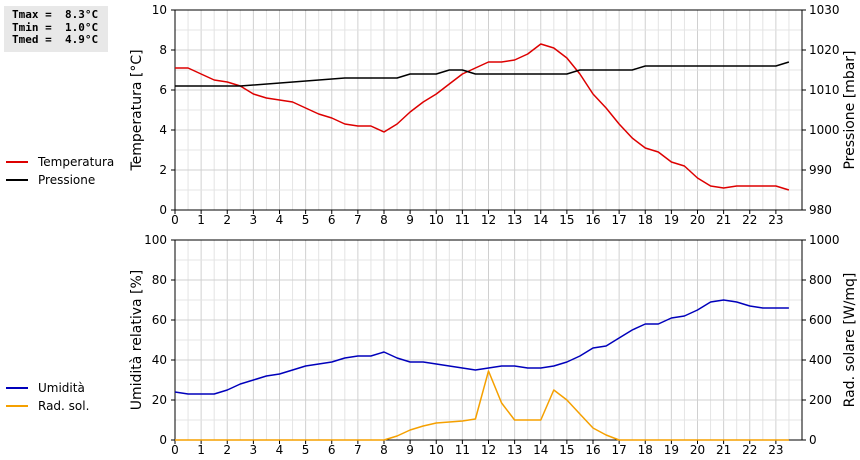 Image resolution: width=860 pixels, height=460 pixels. What do you see at coordinates (697, 220) in the screenshot?
I see `top-x-tick-label: 20` at bounding box center [697, 220].